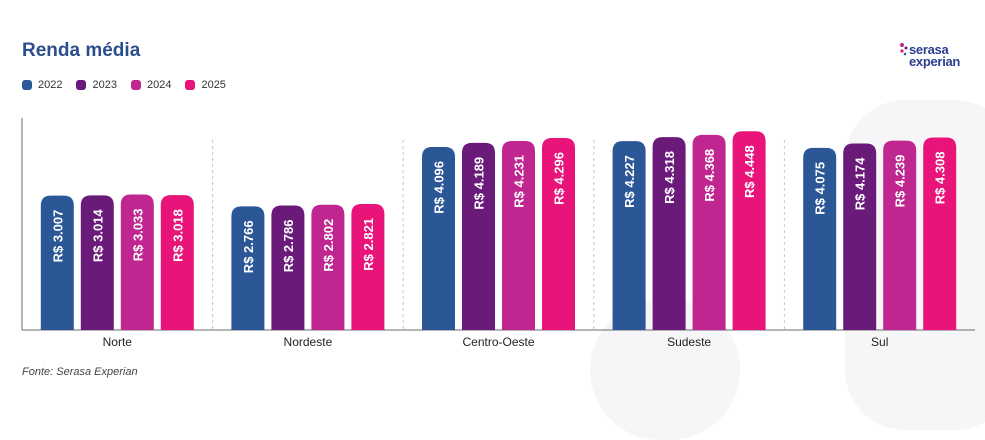  What do you see at coordinates (368, 244) in the screenshot?
I see `data-label: R$ 2.821` at bounding box center [368, 244].